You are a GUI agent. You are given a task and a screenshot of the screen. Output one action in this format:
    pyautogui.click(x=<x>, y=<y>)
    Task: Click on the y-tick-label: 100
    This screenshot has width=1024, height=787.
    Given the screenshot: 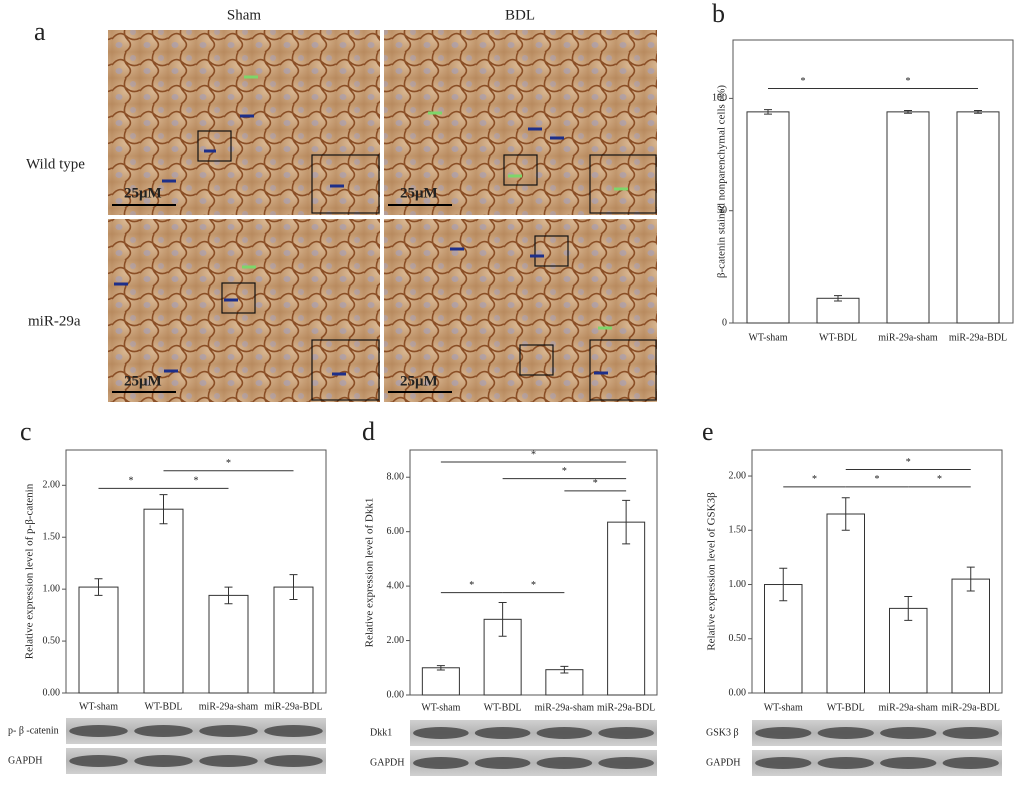 What is the action you would take?
    pyautogui.click(x=719, y=98)
    